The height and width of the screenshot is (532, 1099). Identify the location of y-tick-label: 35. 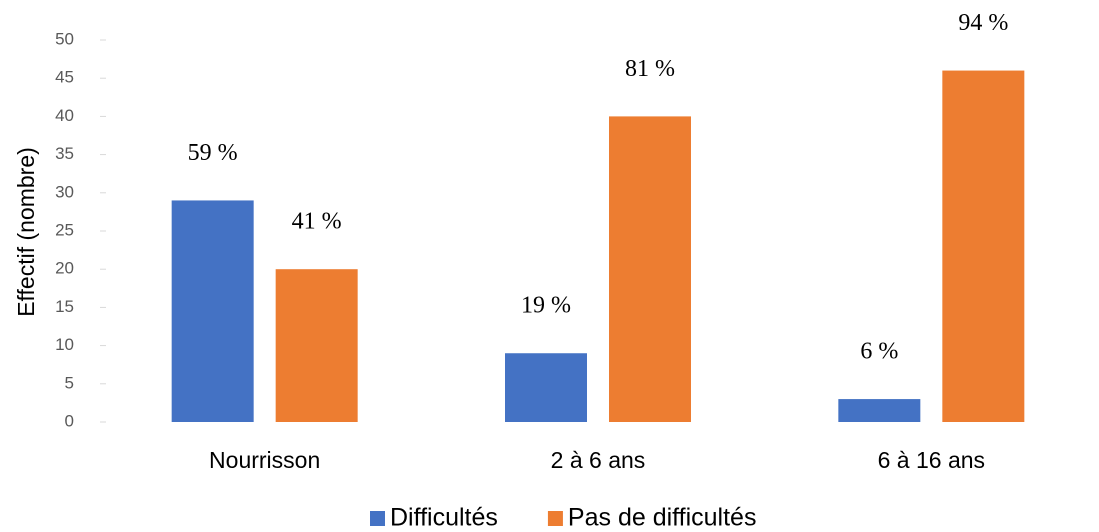
(64, 153).